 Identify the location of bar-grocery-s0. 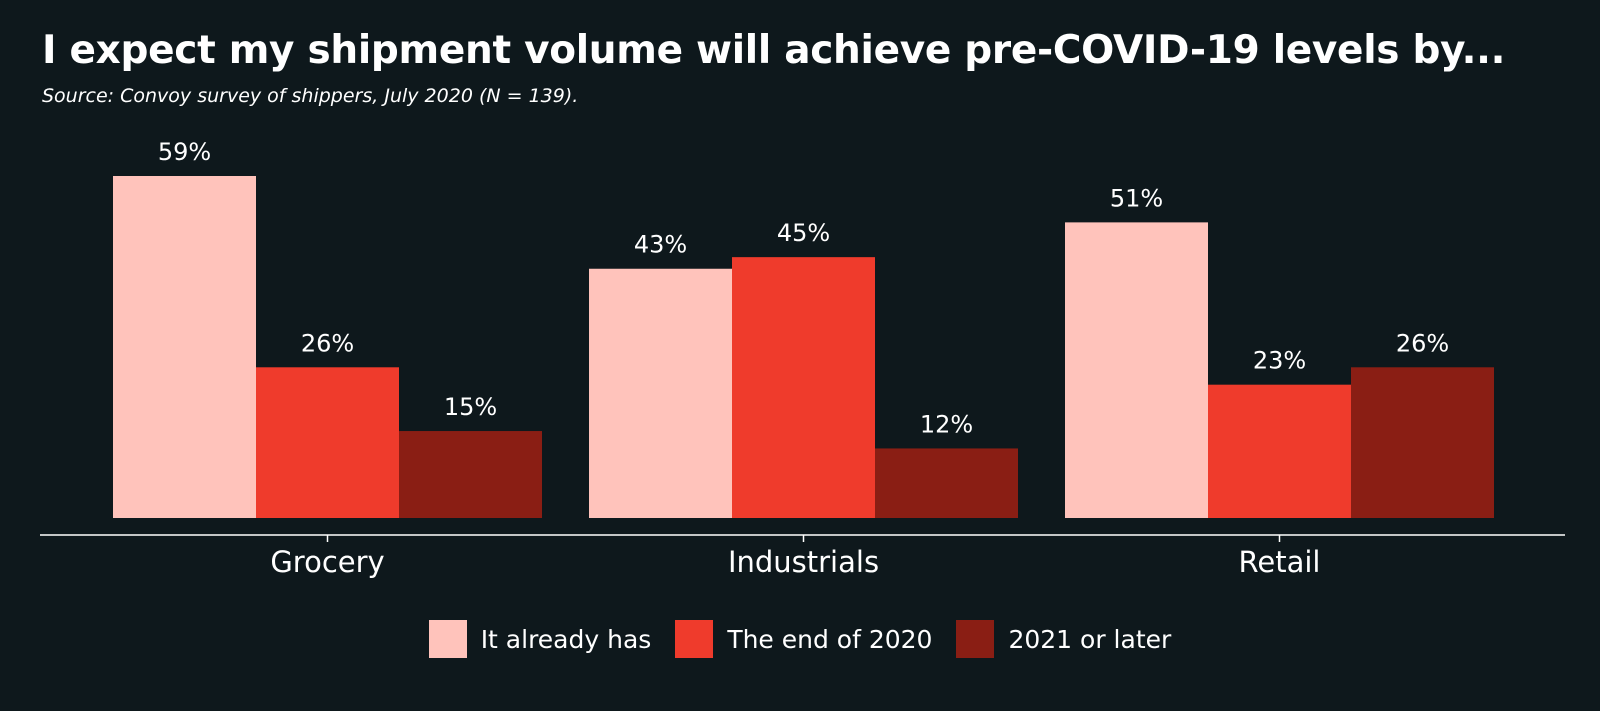
(184, 347).